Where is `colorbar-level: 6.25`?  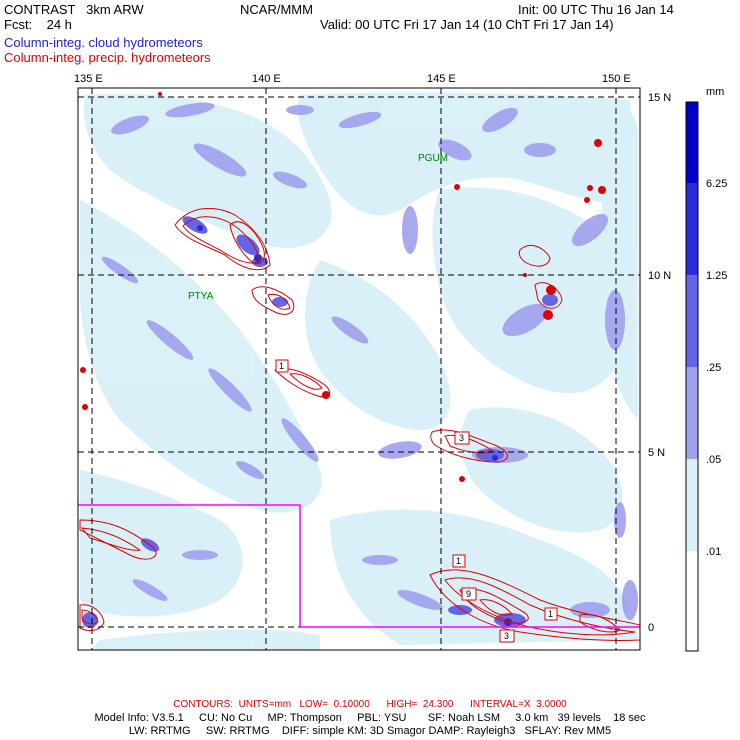 colorbar-level: 6.25 is located at coordinates (716, 184).